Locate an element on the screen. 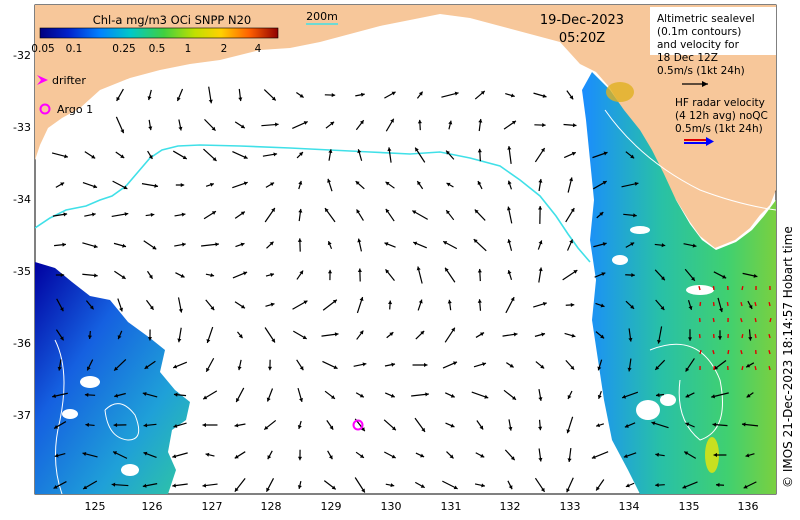 This screenshot has width=800, height=520. chlorophyll-patch-west is located at coordinates (112, 378).